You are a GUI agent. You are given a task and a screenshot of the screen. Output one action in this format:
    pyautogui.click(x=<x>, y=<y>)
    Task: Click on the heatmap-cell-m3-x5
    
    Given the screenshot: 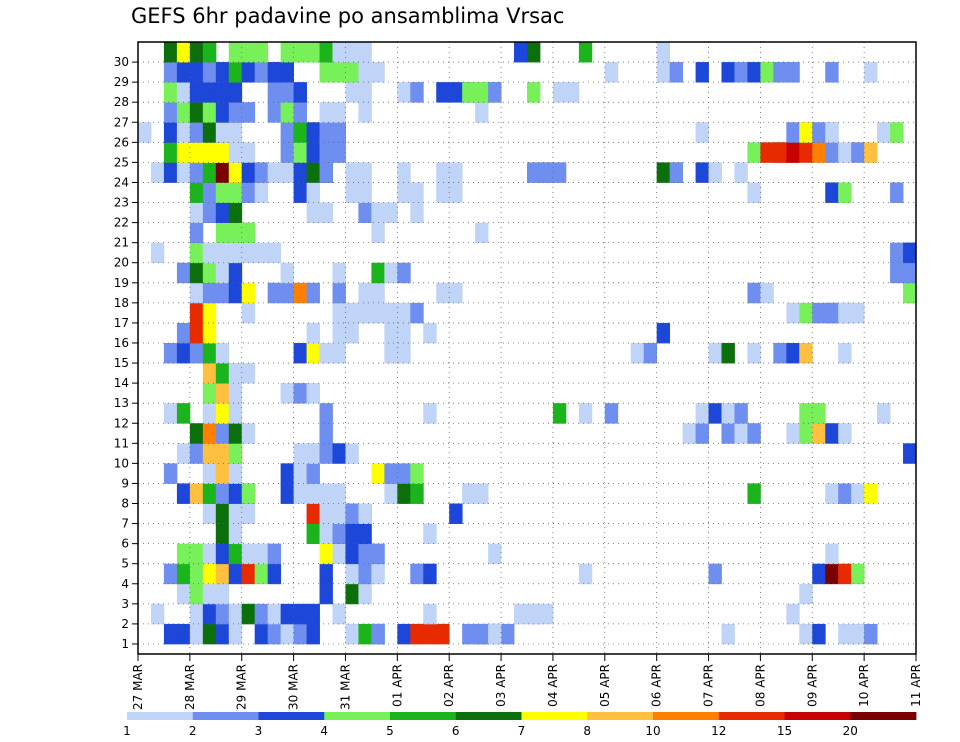 What is the action you would take?
    pyautogui.click(x=209, y=594)
    